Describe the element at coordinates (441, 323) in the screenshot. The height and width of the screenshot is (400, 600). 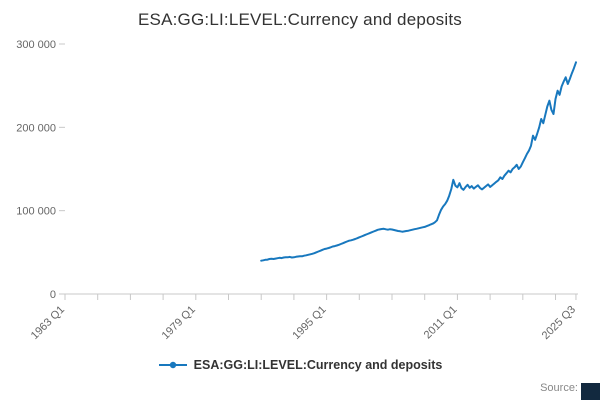
I see `x-tick-label: 2011 Q1` at that location.